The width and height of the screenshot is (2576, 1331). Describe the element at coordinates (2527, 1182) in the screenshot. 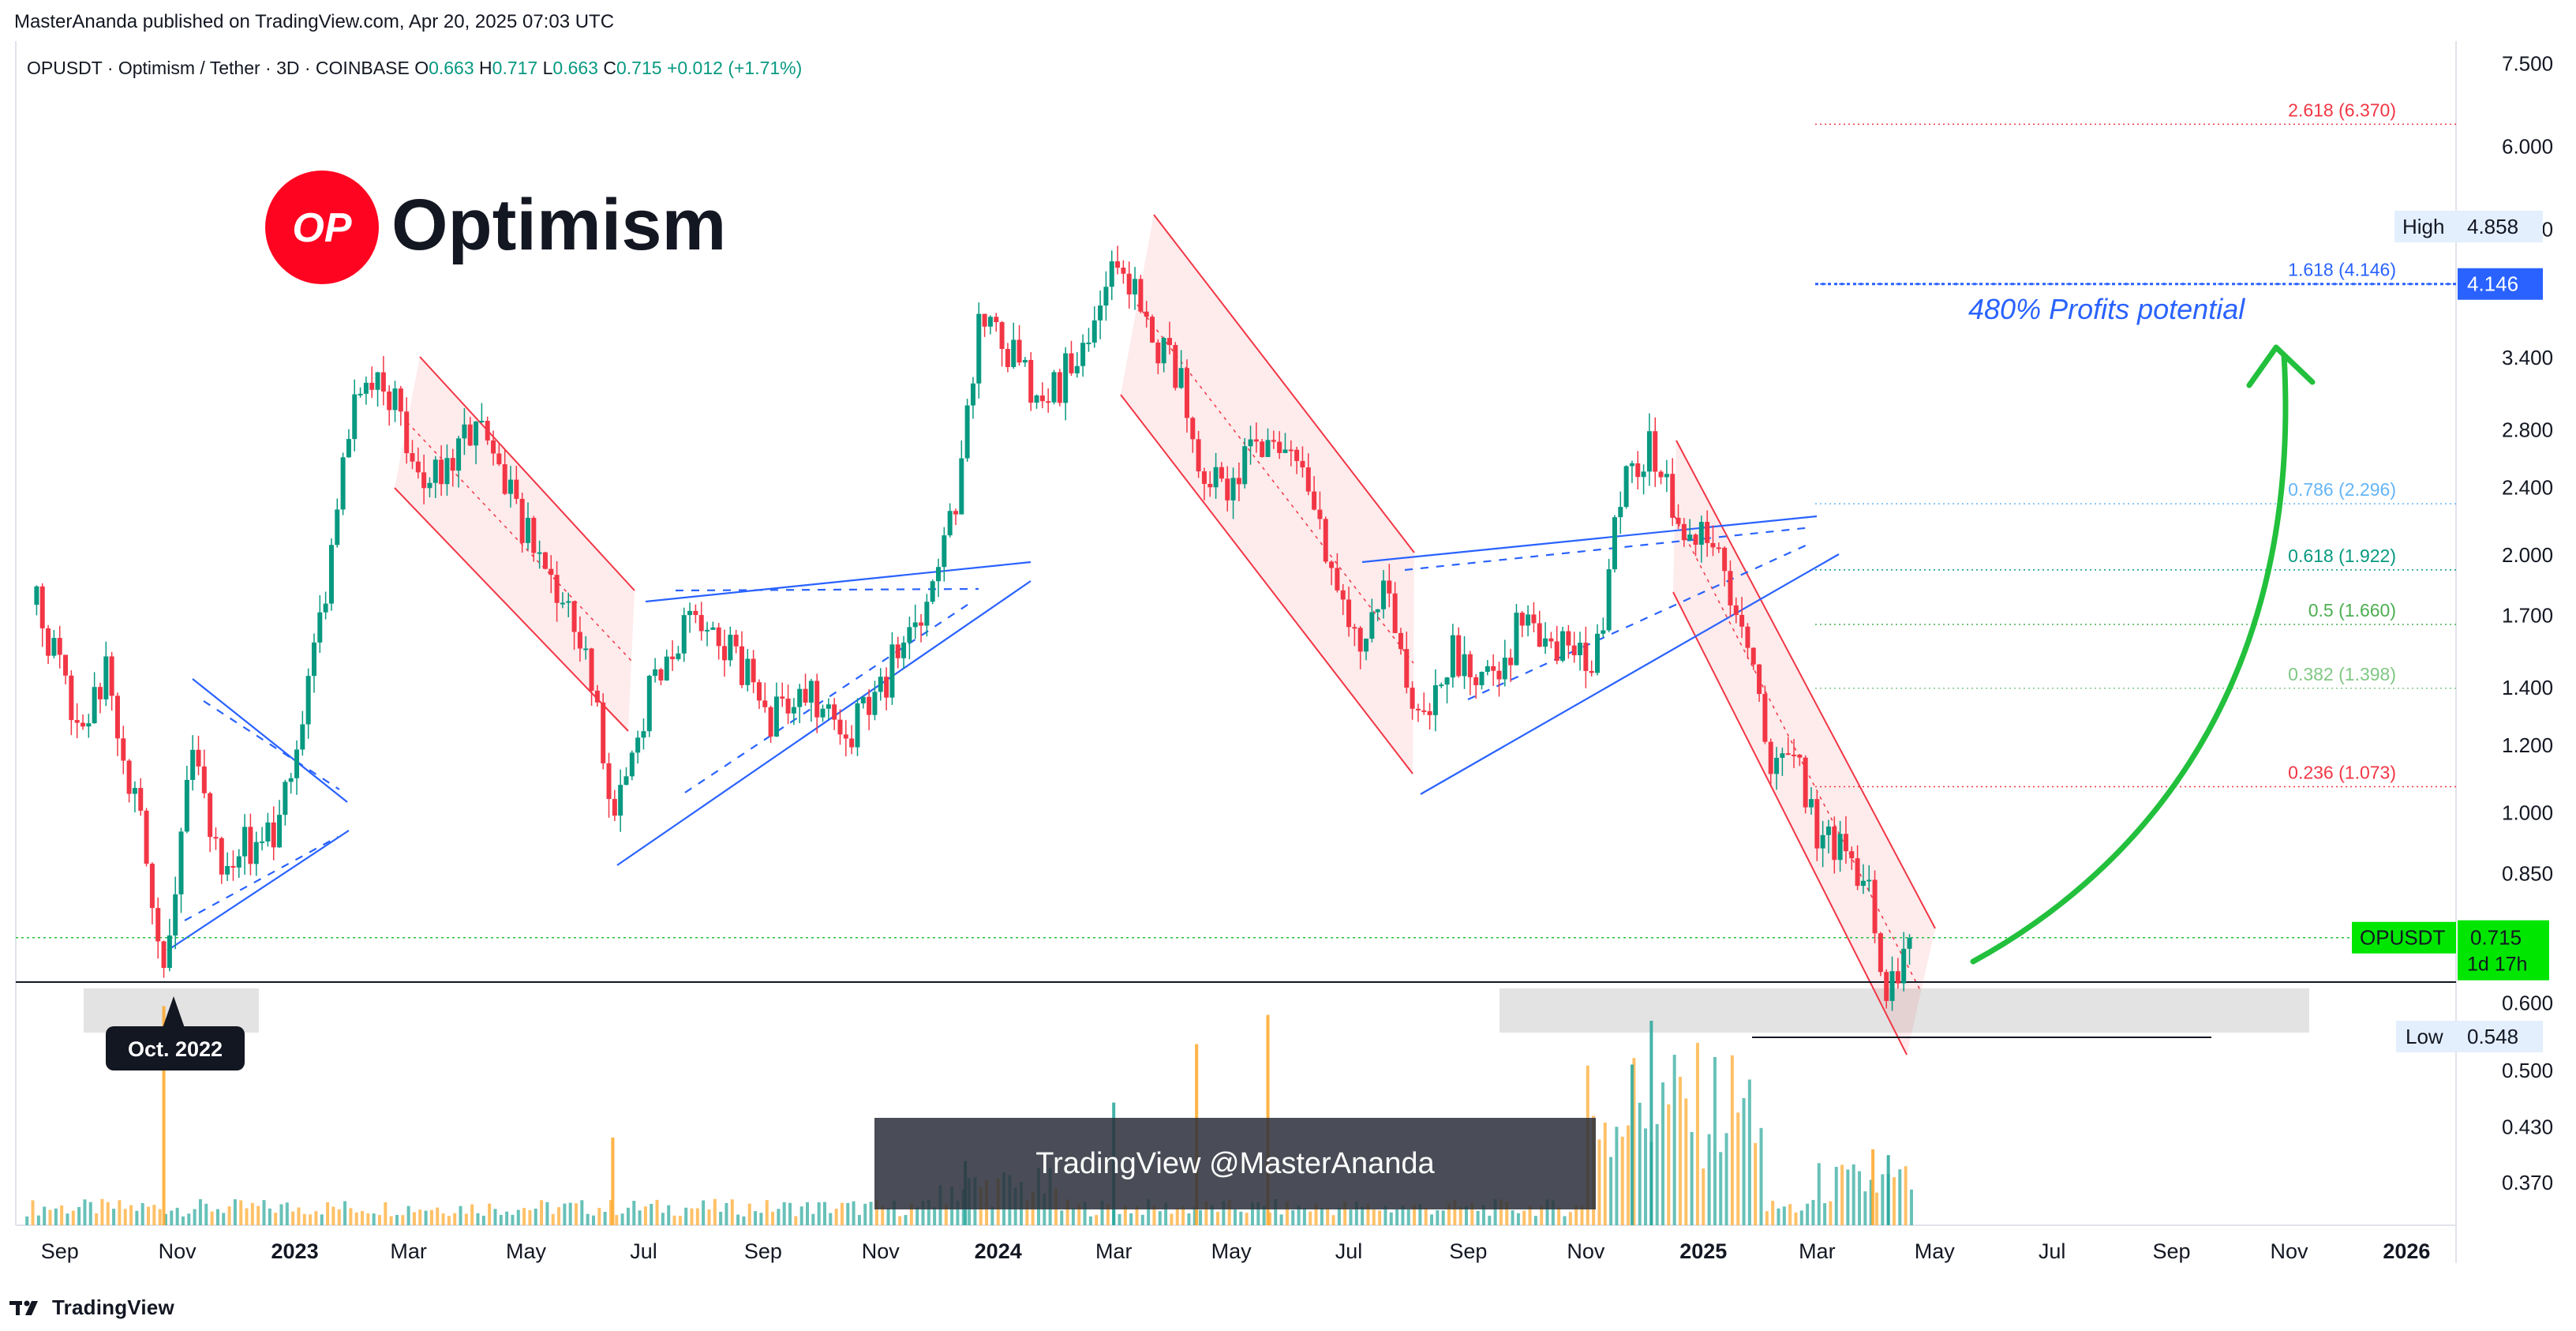

I see `price-tick-label: 0.370` at that location.